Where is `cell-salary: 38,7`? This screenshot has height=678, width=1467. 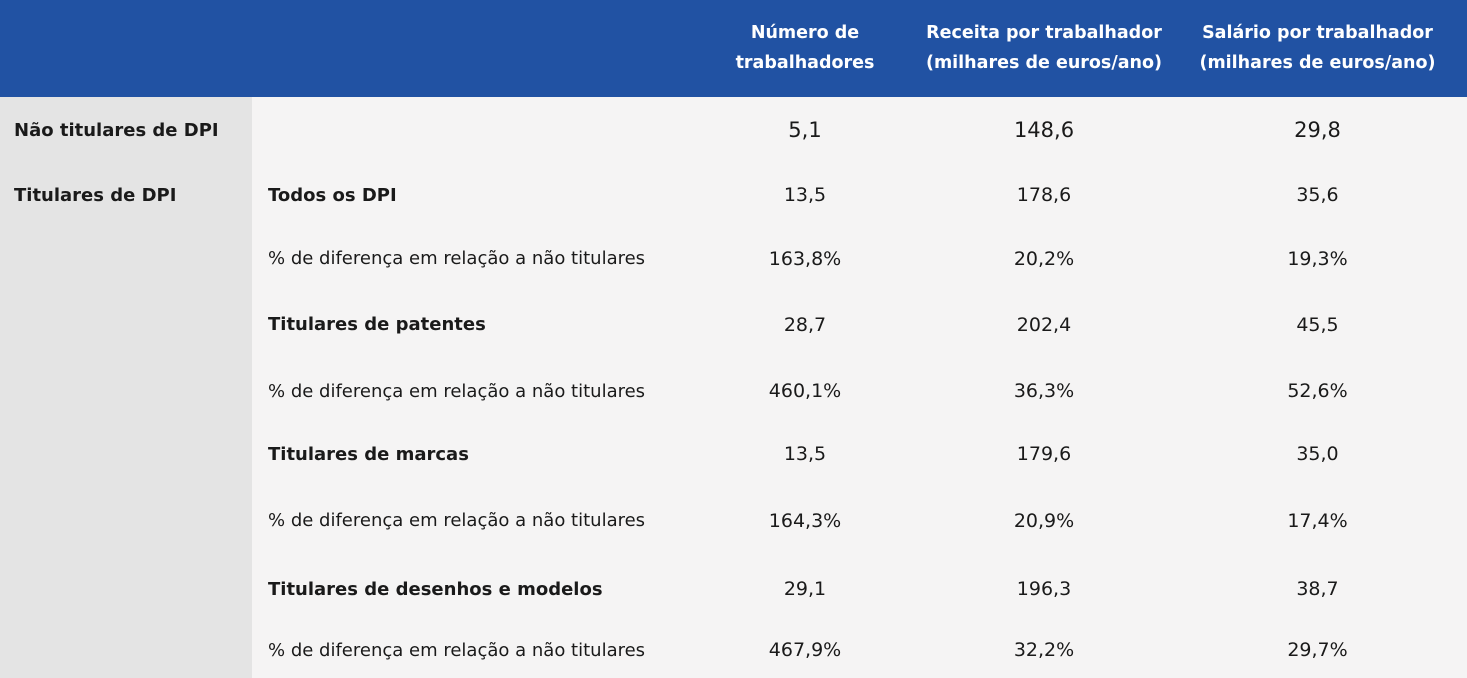 cell-salary: 38,7 is located at coordinates (1317, 589).